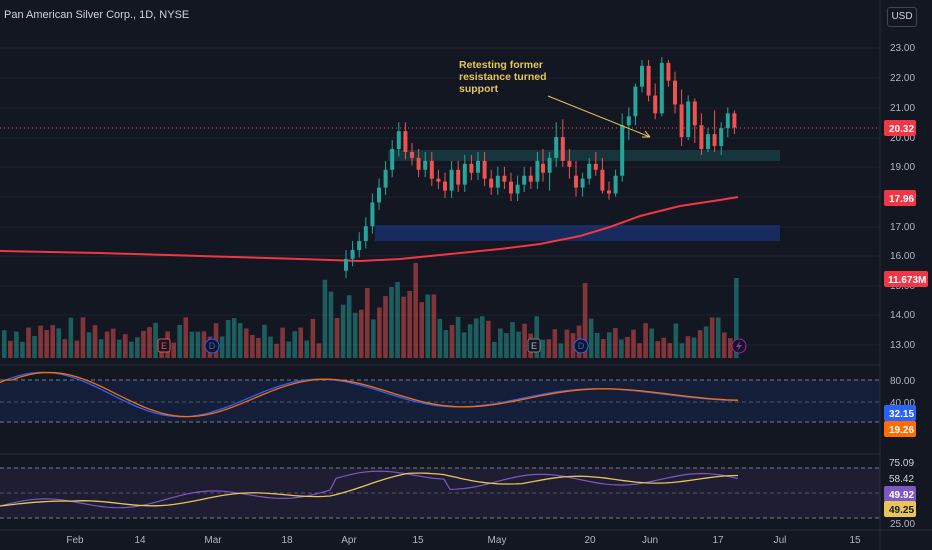 This screenshot has width=932, height=550. What do you see at coordinates (901, 479) in the screenshot?
I see `svg-text: 58.42` at bounding box center [901, 479].